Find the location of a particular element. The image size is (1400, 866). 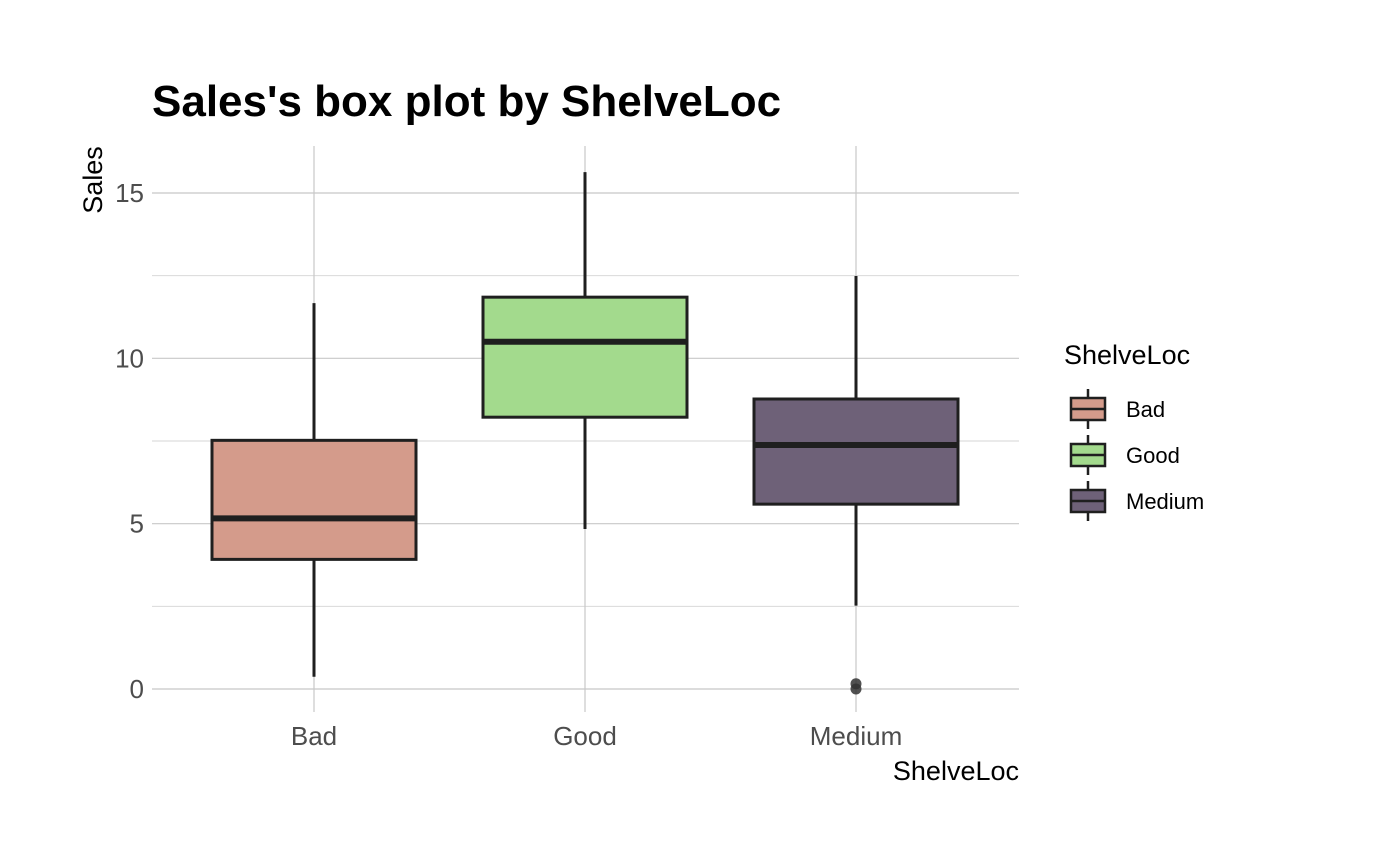

outlier-point is located at coordinates (856, 684).